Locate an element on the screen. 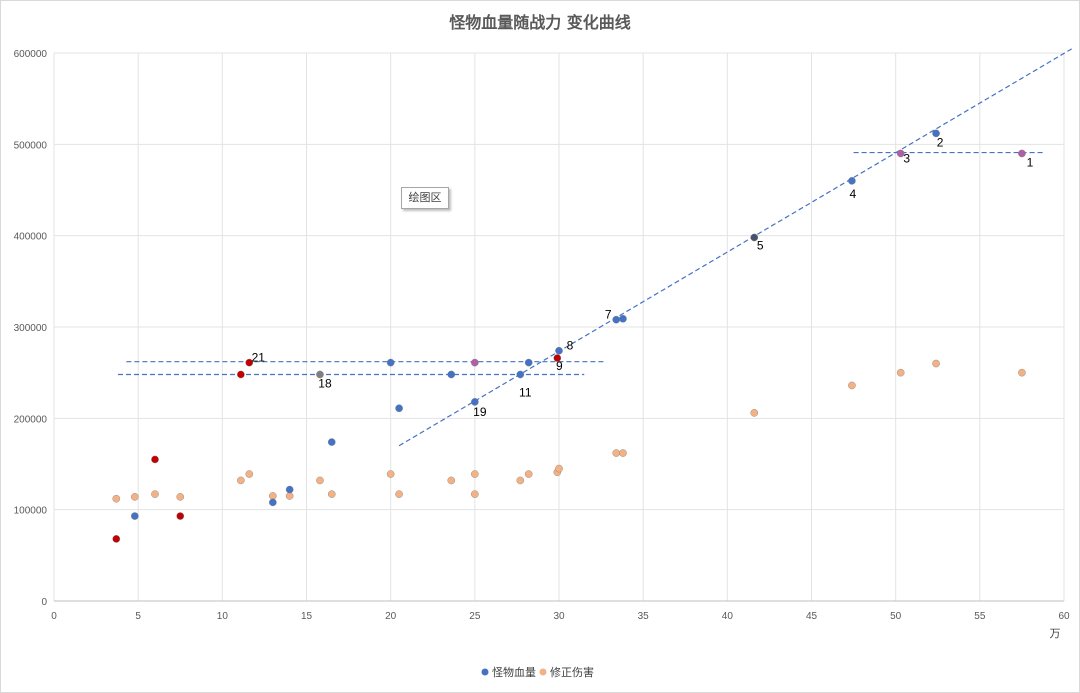 The height and width of the screenshot is (693, 1080). x-tick-label: 0 is located at coordinates (54, 616).